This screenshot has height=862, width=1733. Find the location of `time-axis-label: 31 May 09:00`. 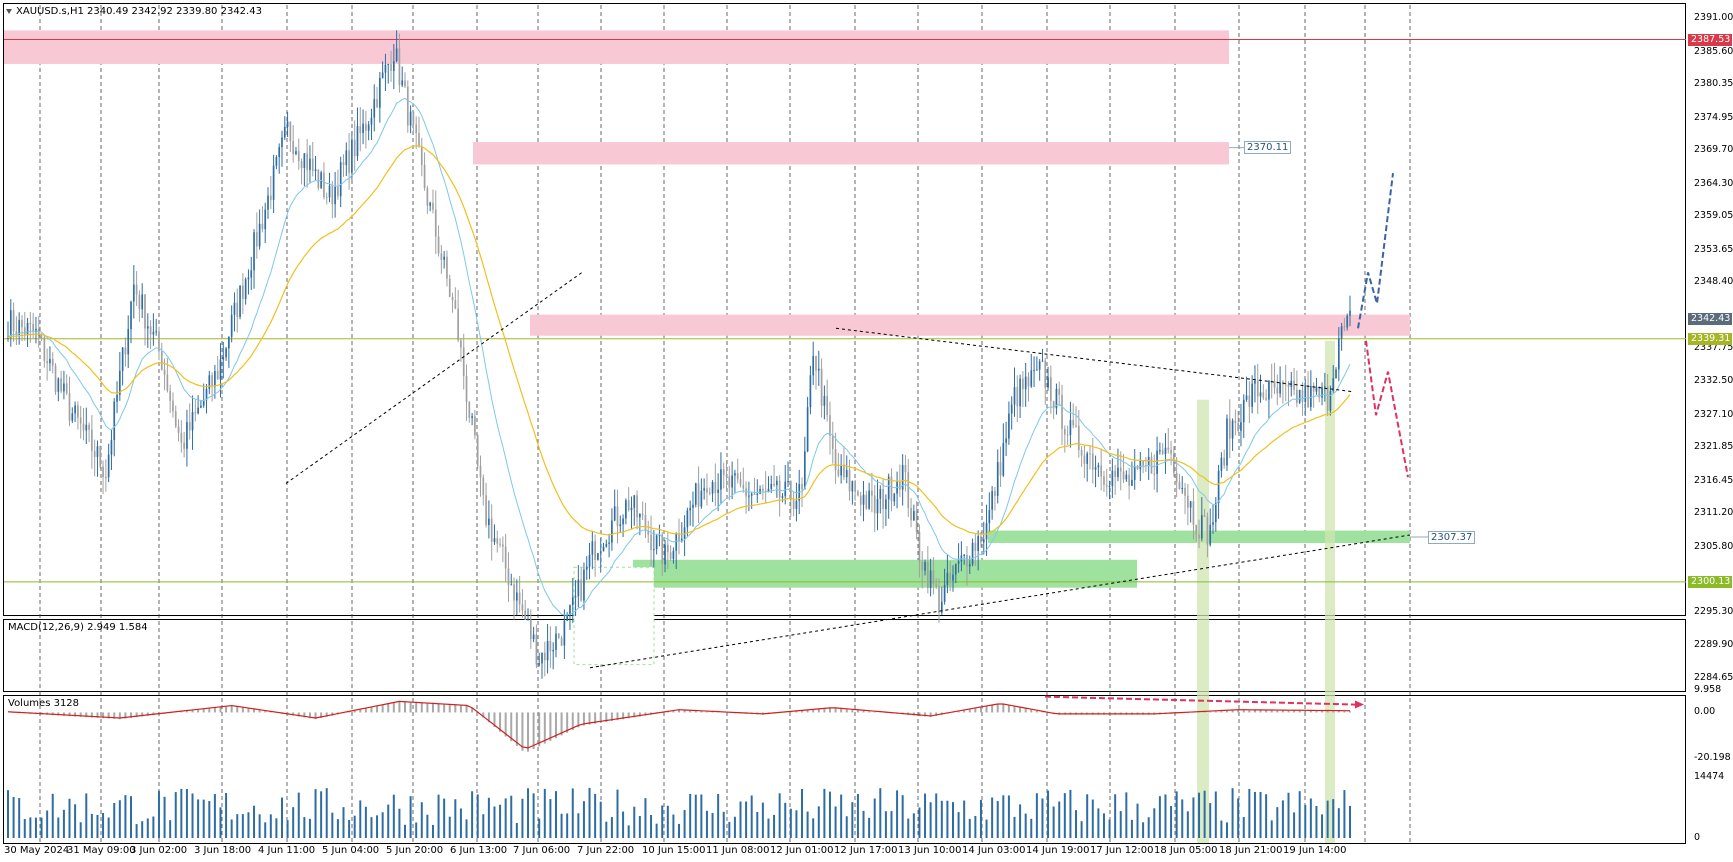

time-axis-label: 31 May 09:00 is located at coordinates (101, 850).